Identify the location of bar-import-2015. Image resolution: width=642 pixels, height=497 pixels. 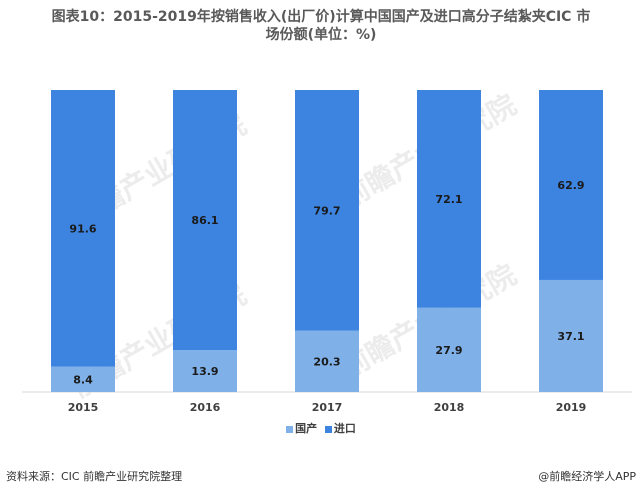
(83, 228).